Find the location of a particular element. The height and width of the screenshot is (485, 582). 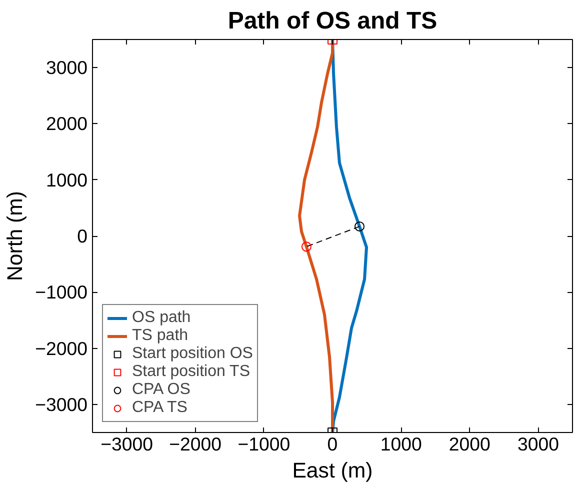

y-tick-label: −2000 is located at coordinates (61, 348).